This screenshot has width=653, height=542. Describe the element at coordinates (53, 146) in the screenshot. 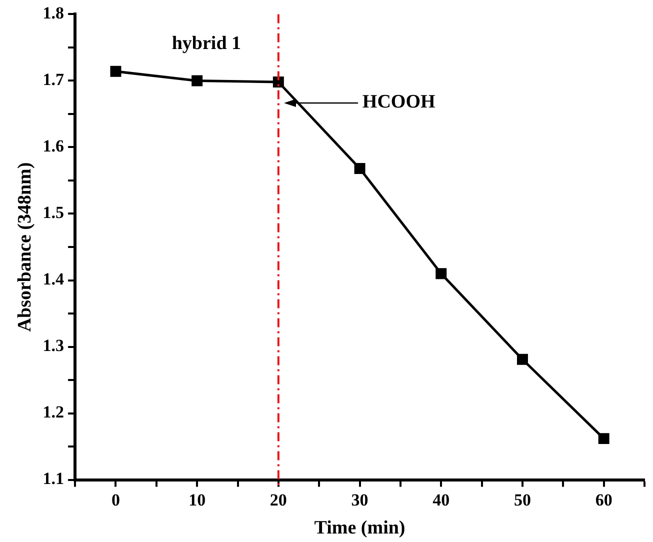

I see `y-tick-label: 1.6` at that location.